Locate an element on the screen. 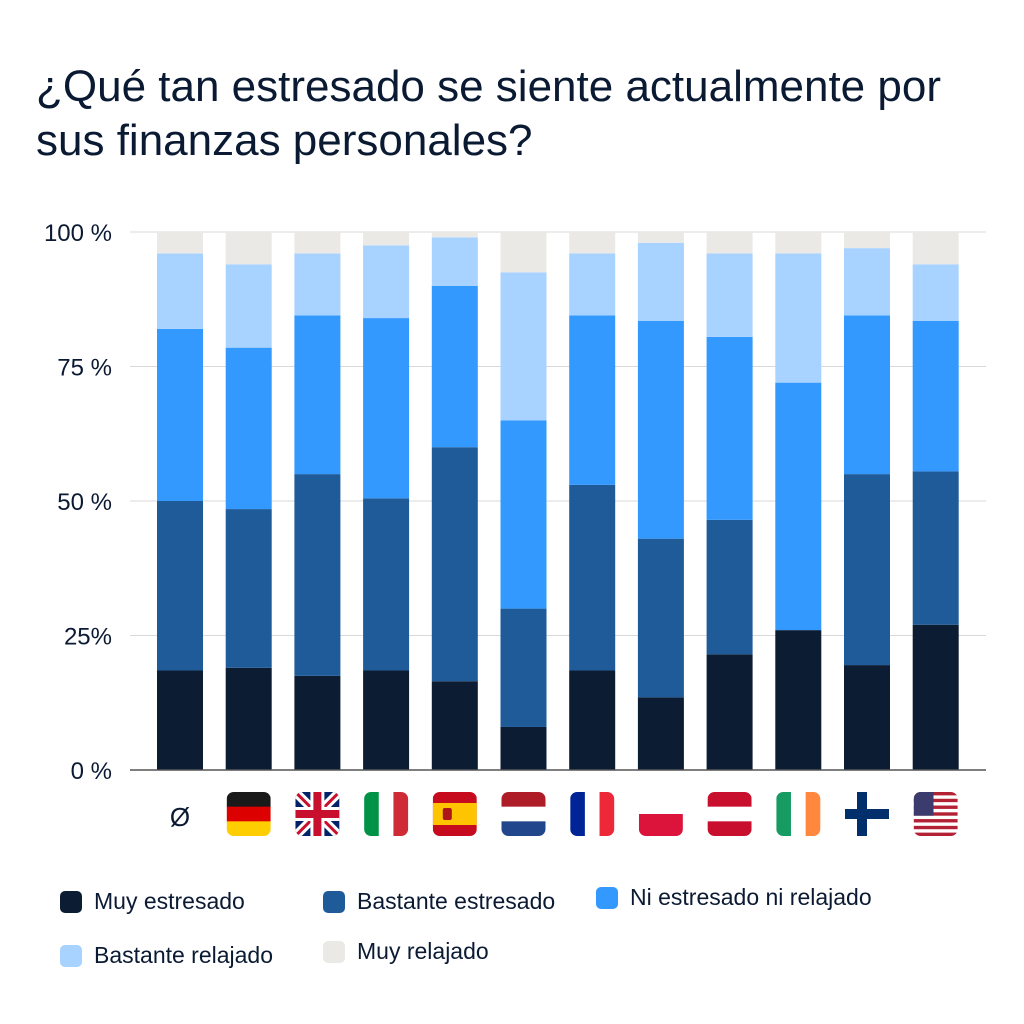 This screenshot has height=1024, width=1024. bar-stack-finland is located at coordinates (867, 501).